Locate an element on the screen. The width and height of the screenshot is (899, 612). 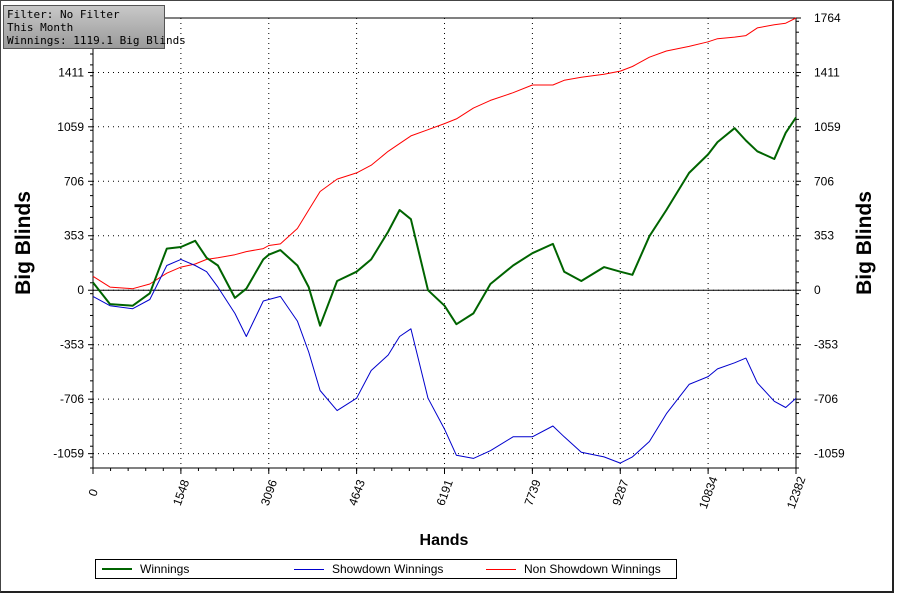
x-axis: 0 1548 3096 4643 6191 7739 9287 10834 12382 is located at coordinates (447, 489).